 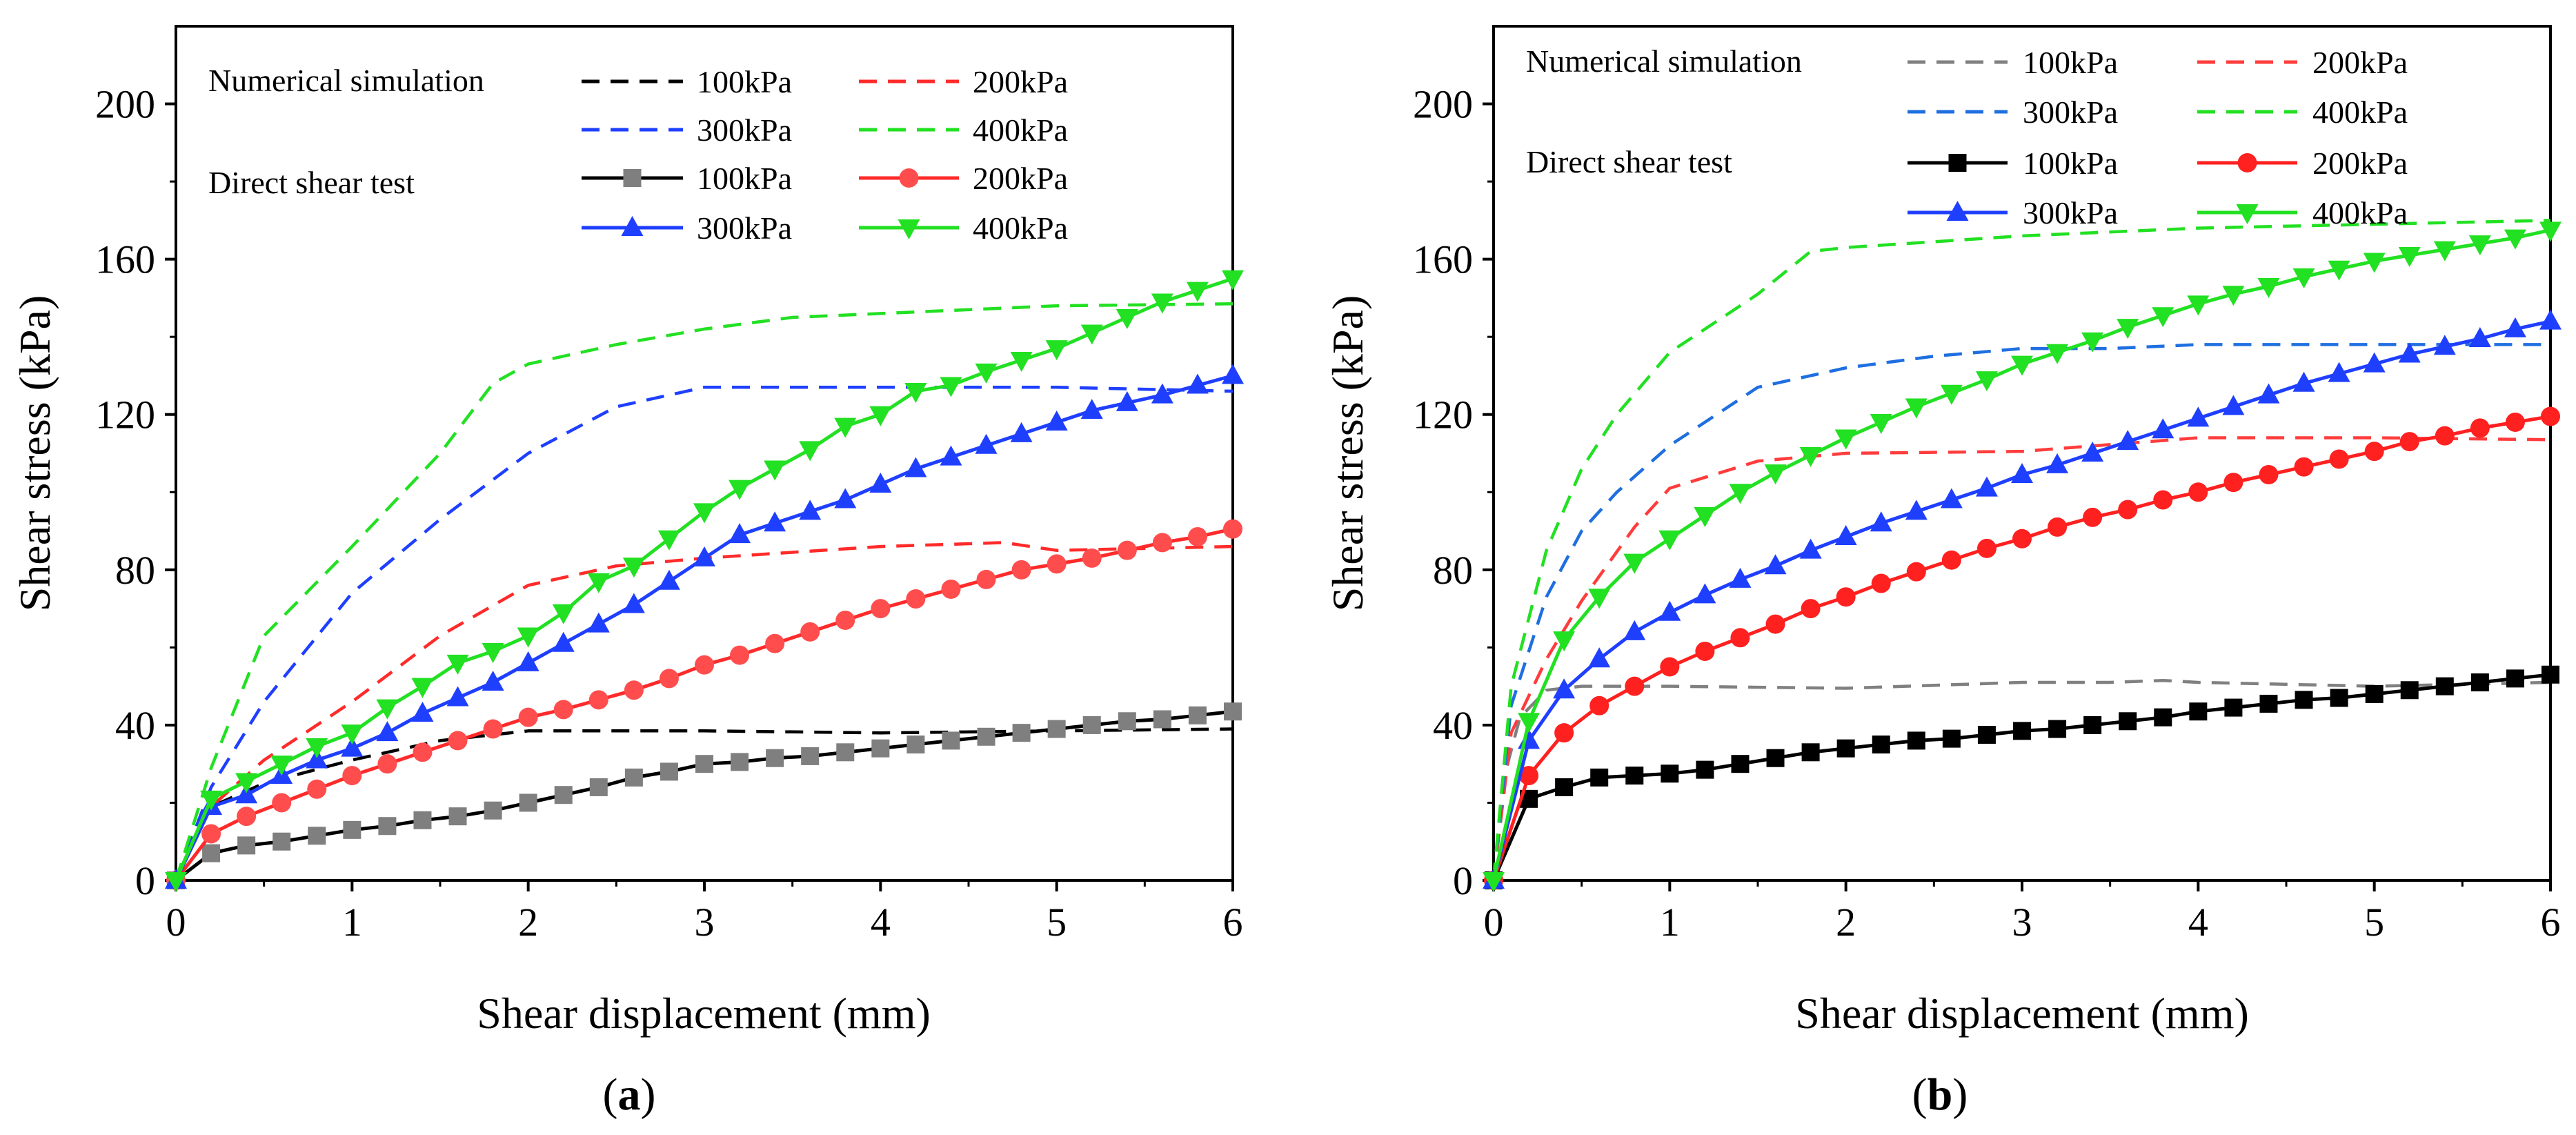 I want to click on legend-item: 100kPa, so click(x=687, y=81).